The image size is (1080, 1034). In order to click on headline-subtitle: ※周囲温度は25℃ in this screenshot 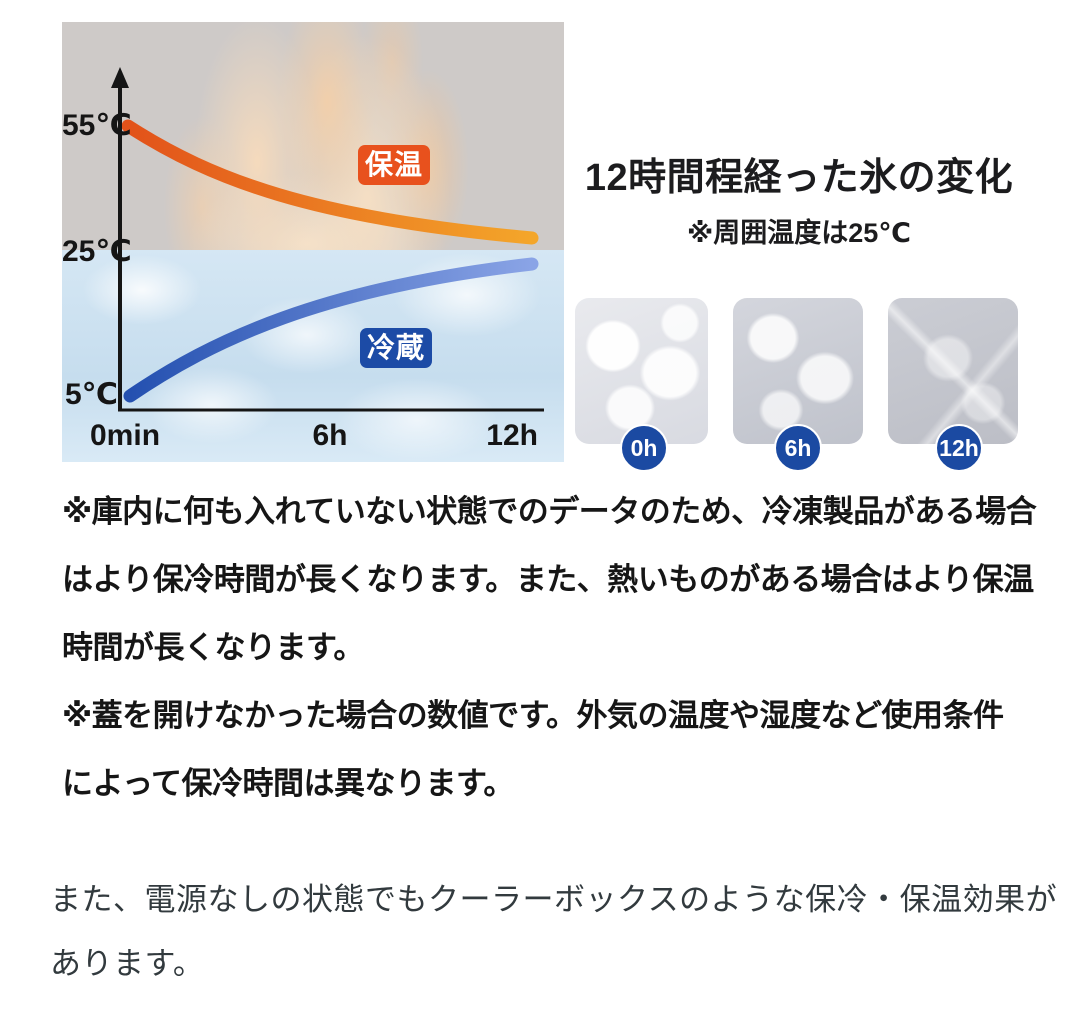, I will do `click(799, 233)`.